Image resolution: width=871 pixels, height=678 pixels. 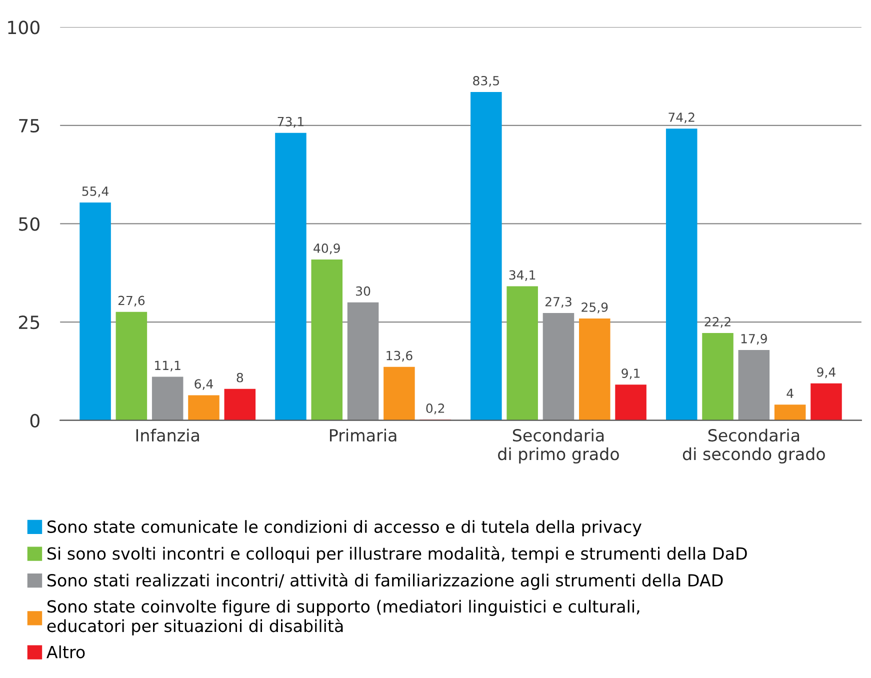 I want to click on x-tick-label: Secondaria di primo grado, so click(x=558, y=446).